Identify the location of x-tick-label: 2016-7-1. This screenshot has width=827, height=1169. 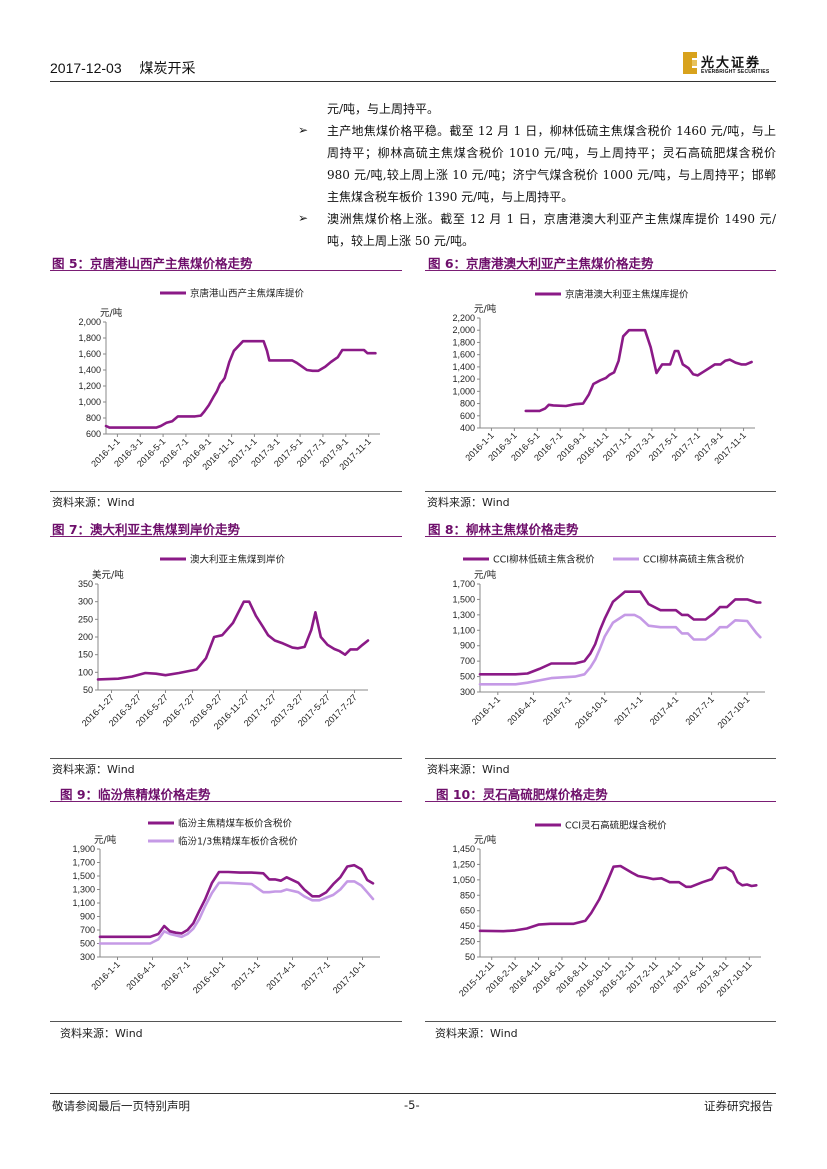
(175, 975).